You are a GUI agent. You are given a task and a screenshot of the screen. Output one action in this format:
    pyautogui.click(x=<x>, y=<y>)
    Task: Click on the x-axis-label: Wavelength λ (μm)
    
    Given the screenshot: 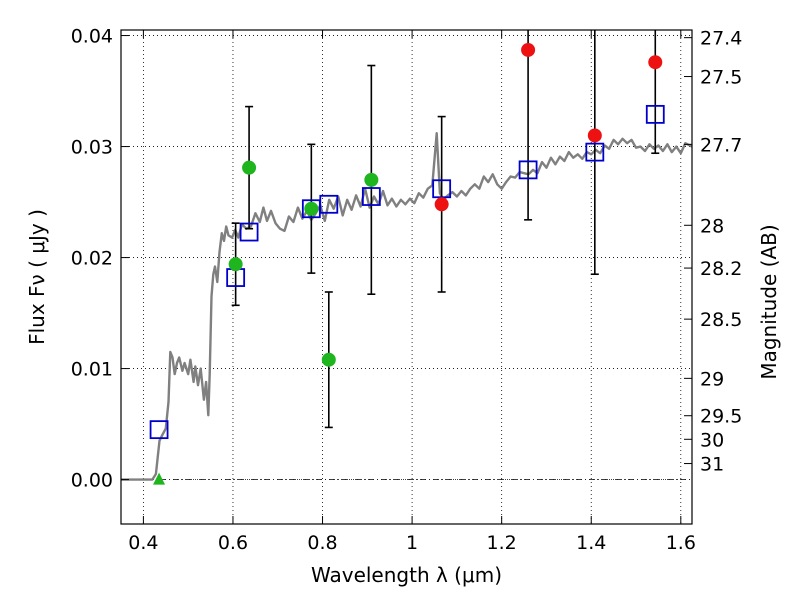 What is the action you would take?
    pyautogui.click(x=406, y=575)
    